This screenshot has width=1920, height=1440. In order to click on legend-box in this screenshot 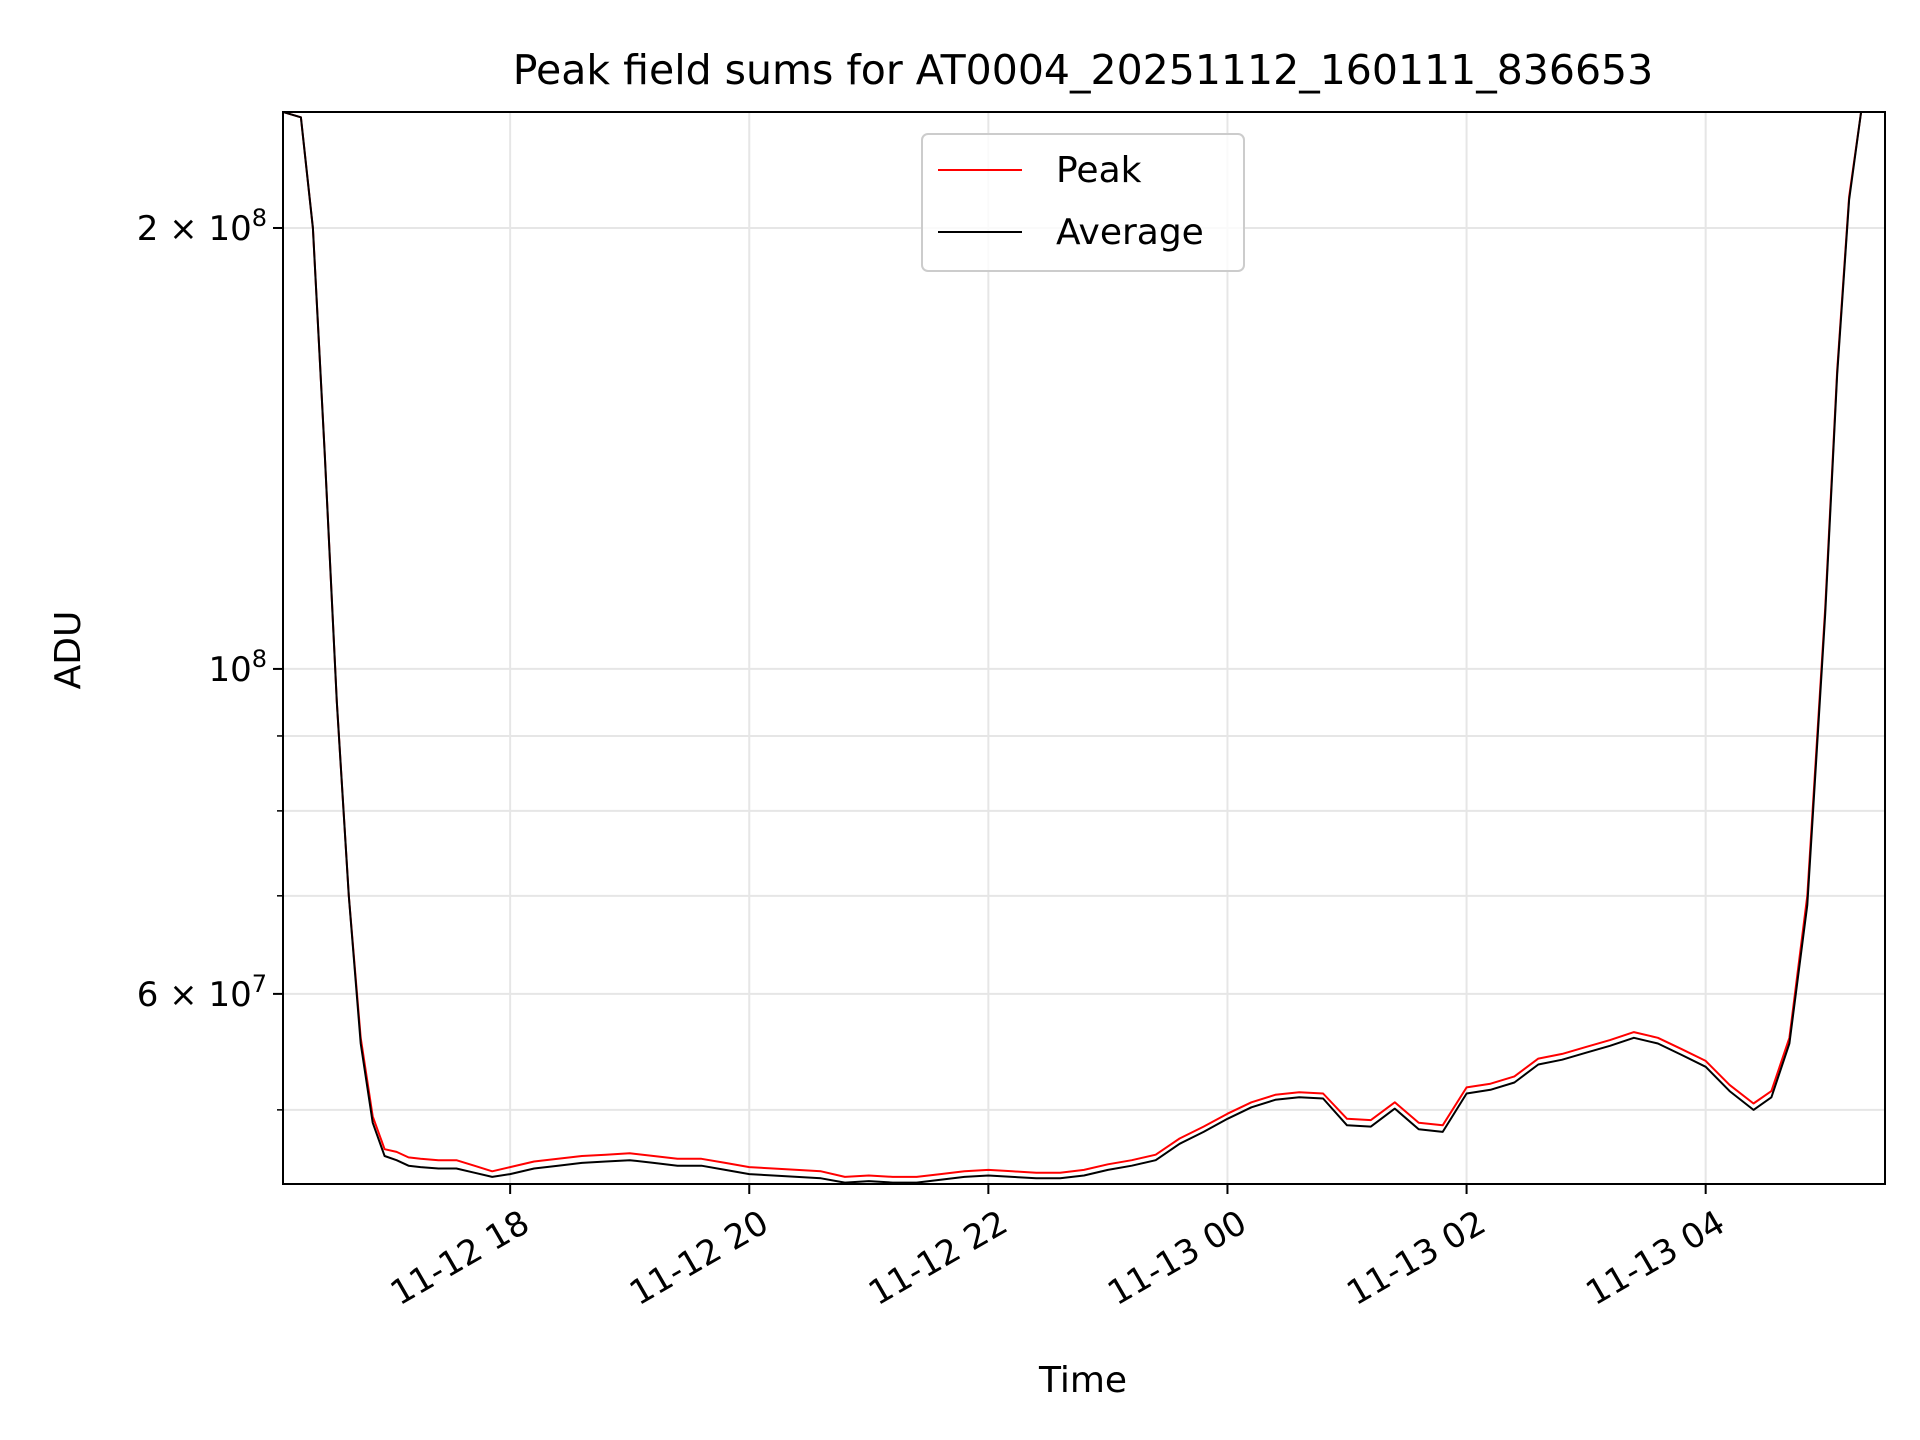, I will do `click(1083, 202)`.